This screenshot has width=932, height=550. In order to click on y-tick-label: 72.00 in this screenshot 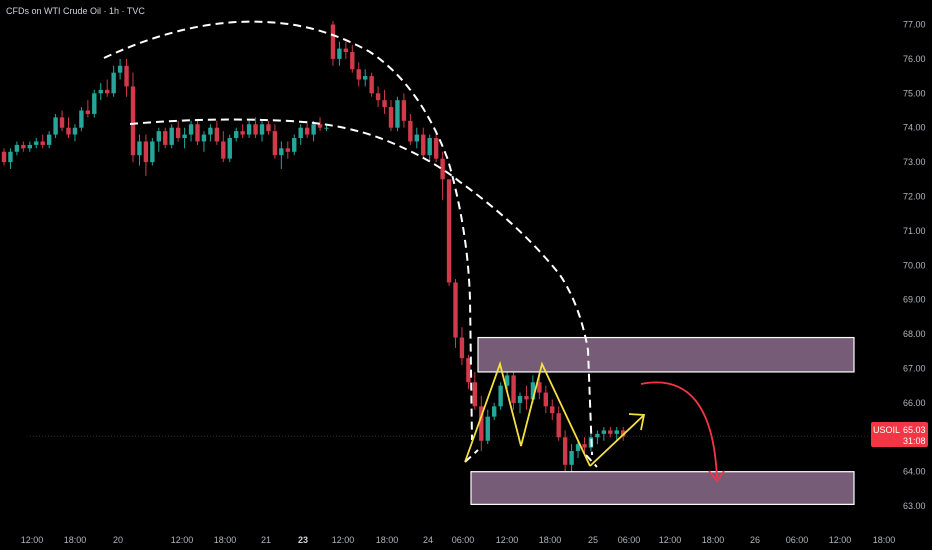, I will do `click(914, 197)`.